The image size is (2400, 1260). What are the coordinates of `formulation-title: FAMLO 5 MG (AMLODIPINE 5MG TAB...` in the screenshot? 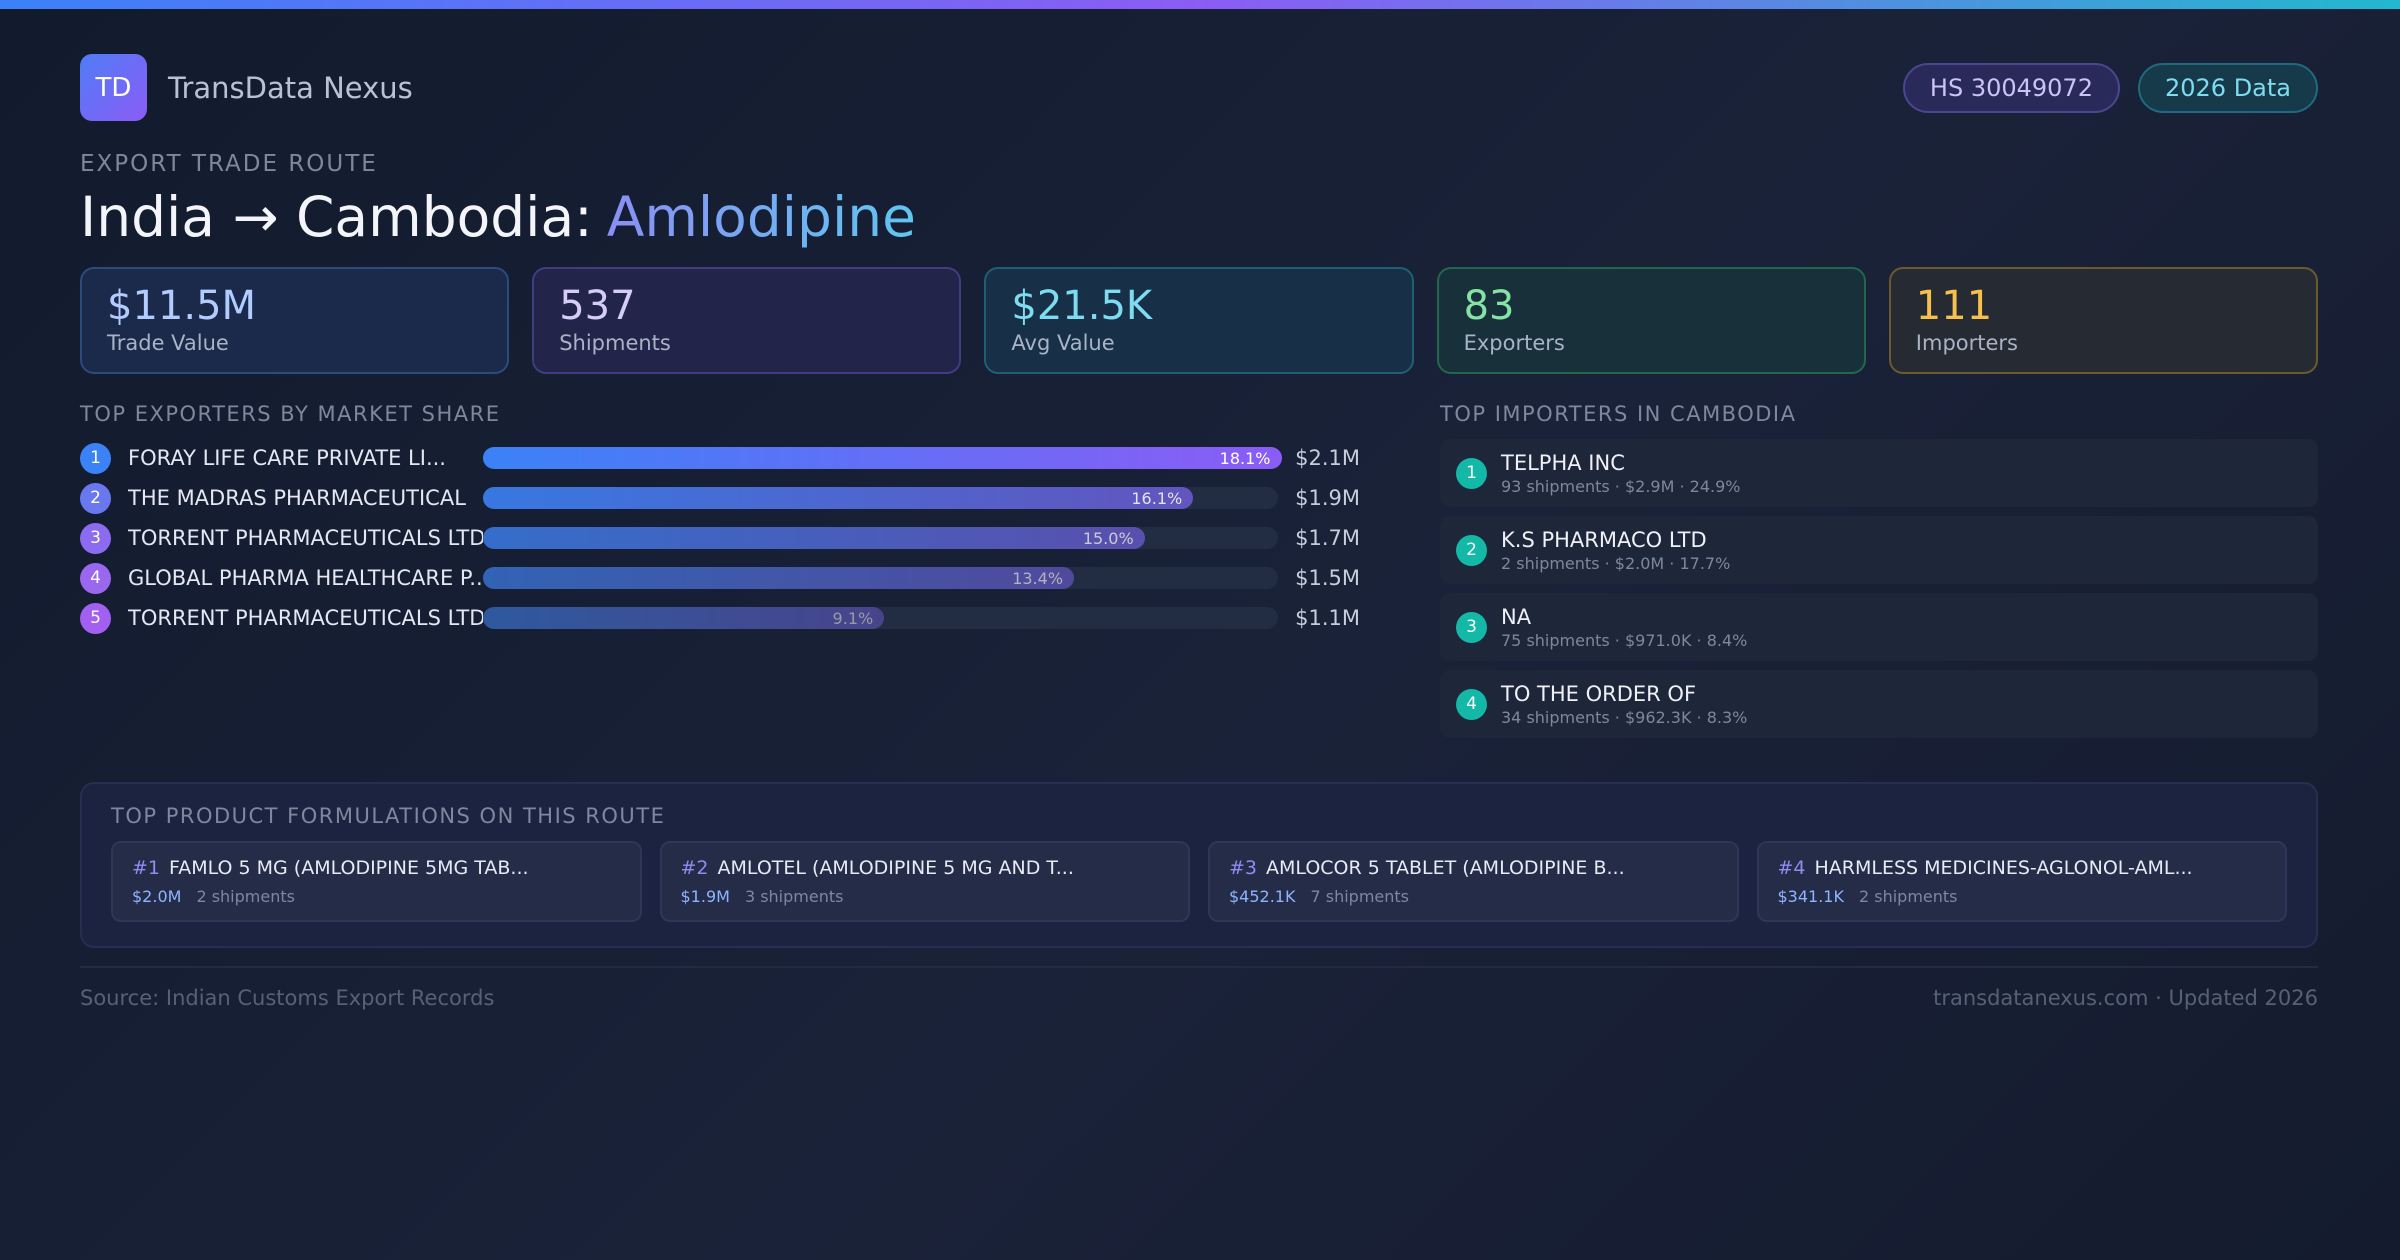 It's located at (349, 868).